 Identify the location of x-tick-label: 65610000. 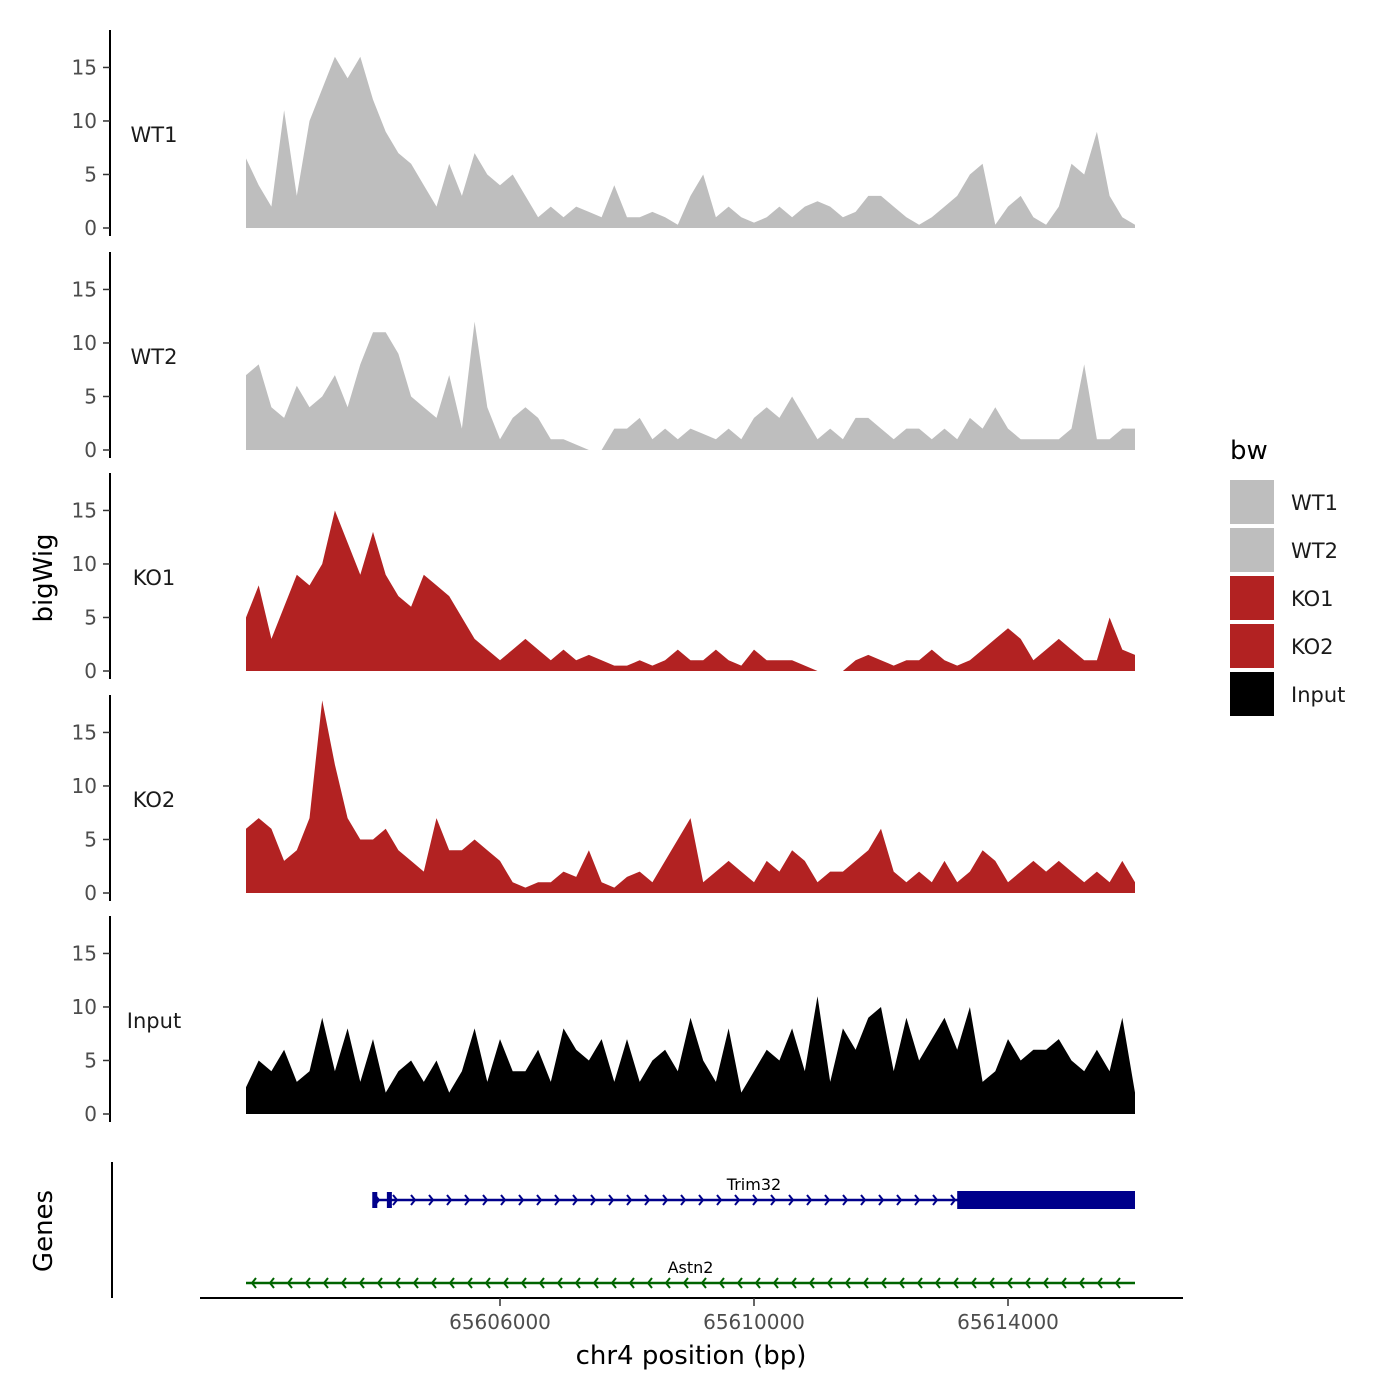
(754, 1322).